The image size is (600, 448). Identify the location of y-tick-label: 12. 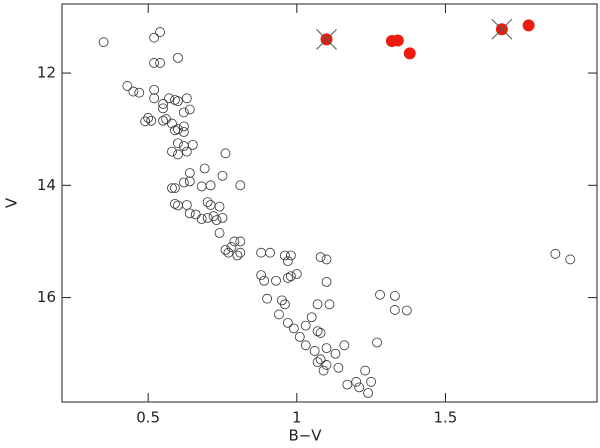
(46, 73).